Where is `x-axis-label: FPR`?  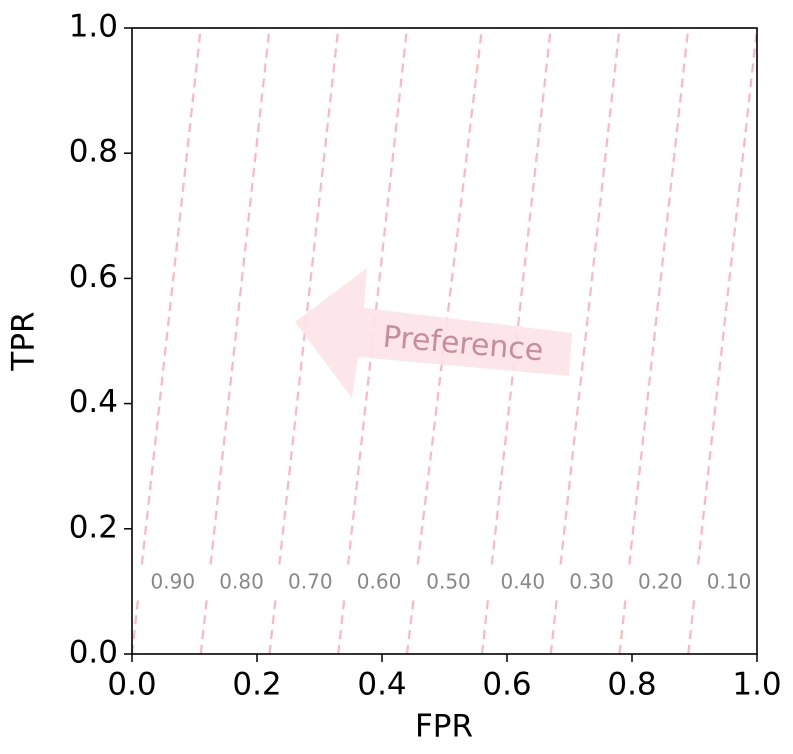 x-axis-label: FPR is located at coordinates (444, 727).